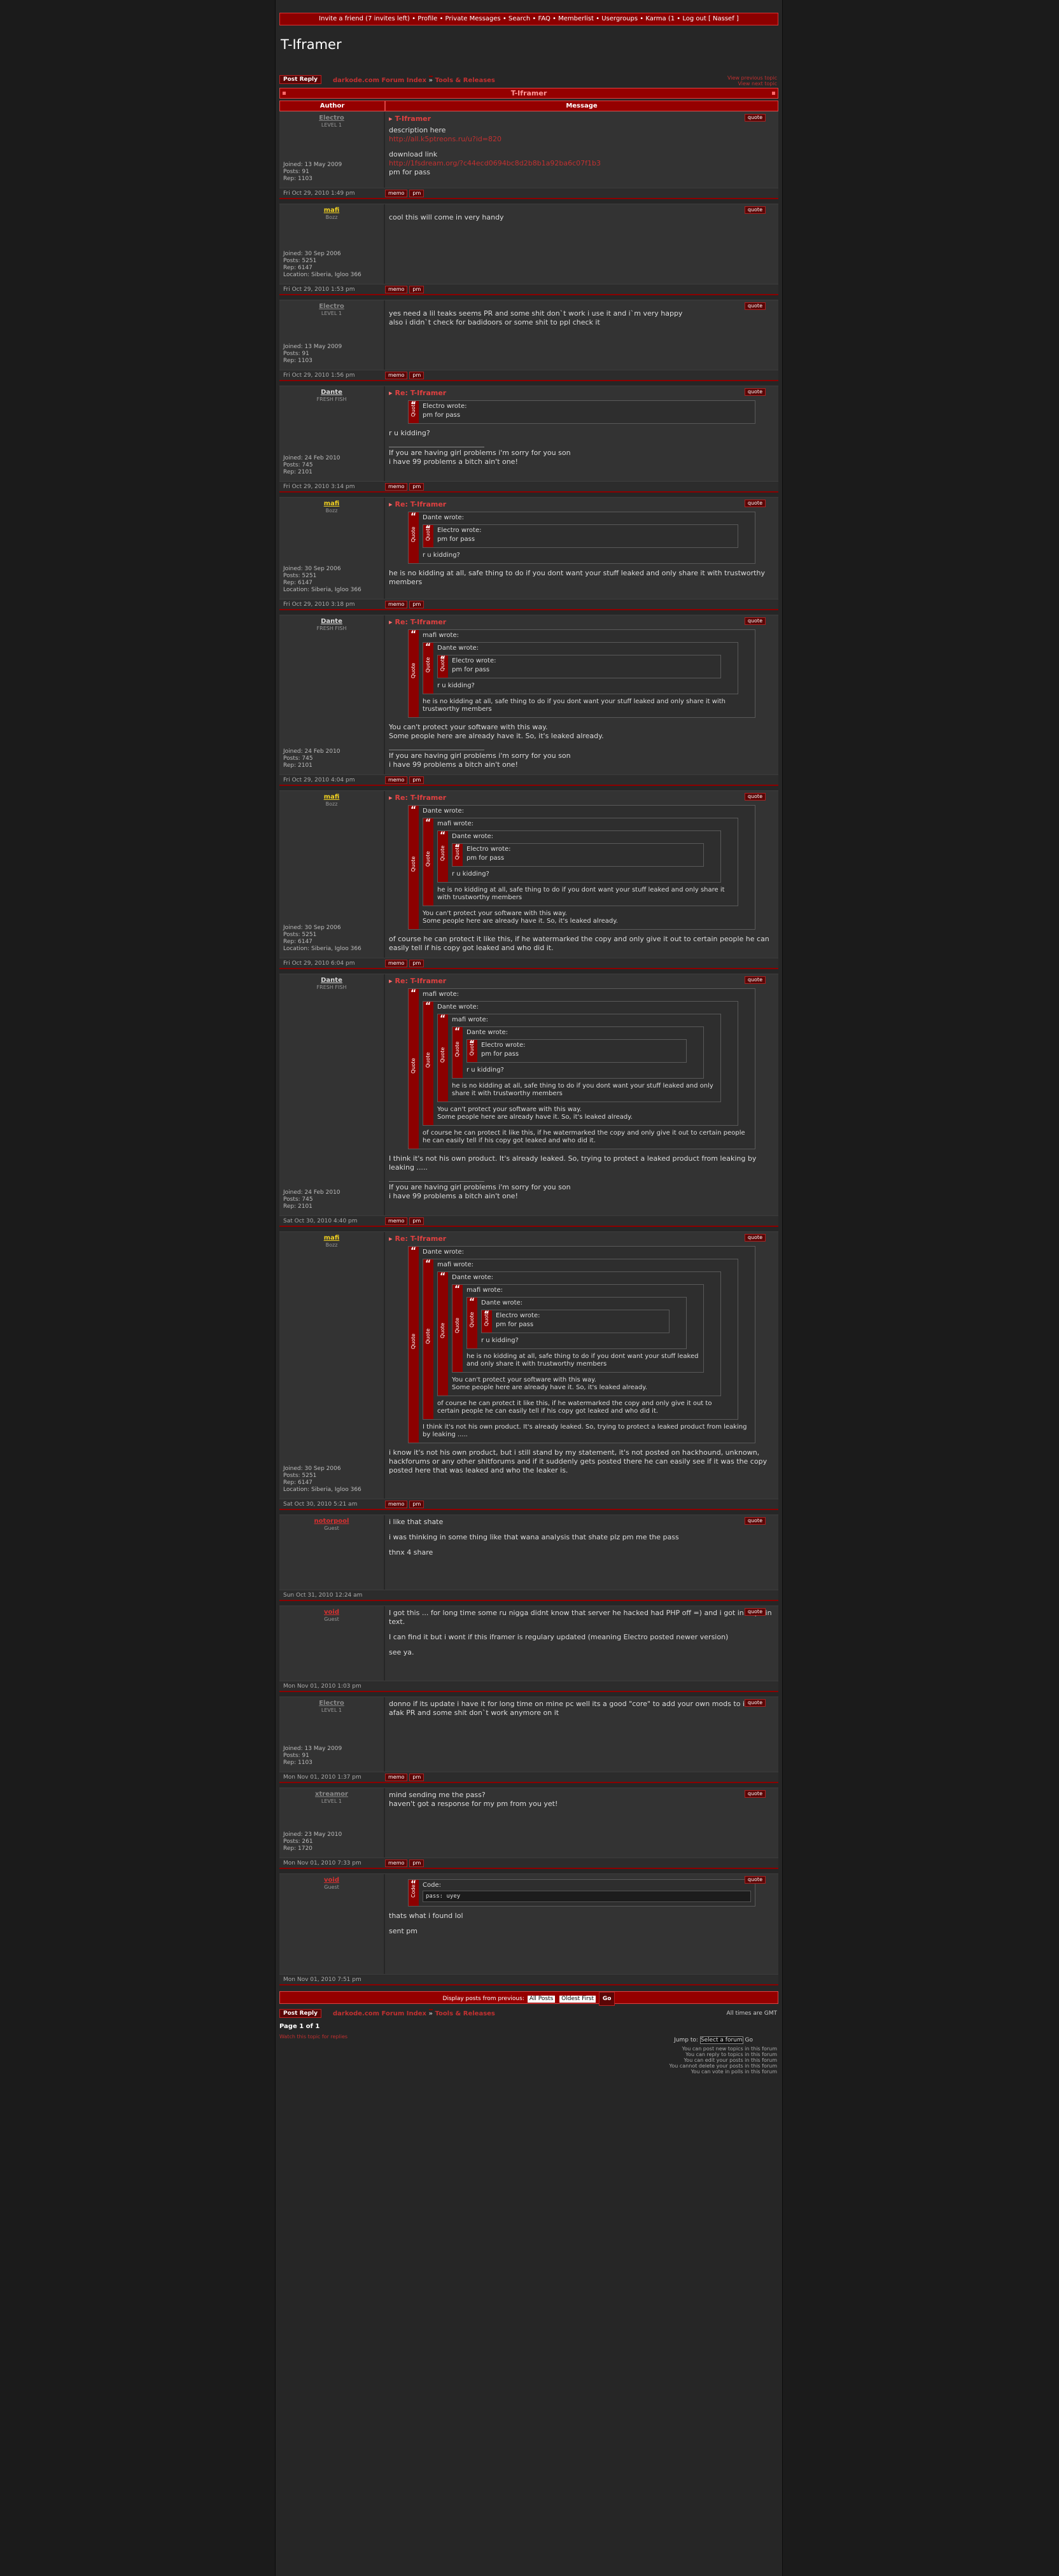 This screenshot has height=2576, width=1059. What do you see at coordinates (331, 1794) in the screenshot?
I see `author-name: xtreamor` at bounding box center [331, 1794].